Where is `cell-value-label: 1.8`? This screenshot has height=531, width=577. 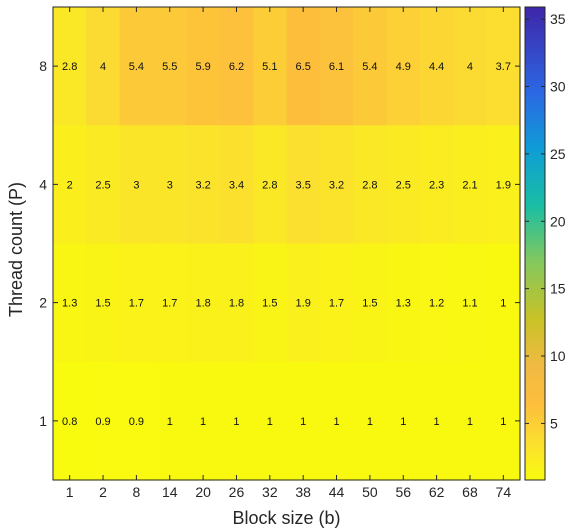 cell-value-label: 1.8 is located at coordinates (236, 304).